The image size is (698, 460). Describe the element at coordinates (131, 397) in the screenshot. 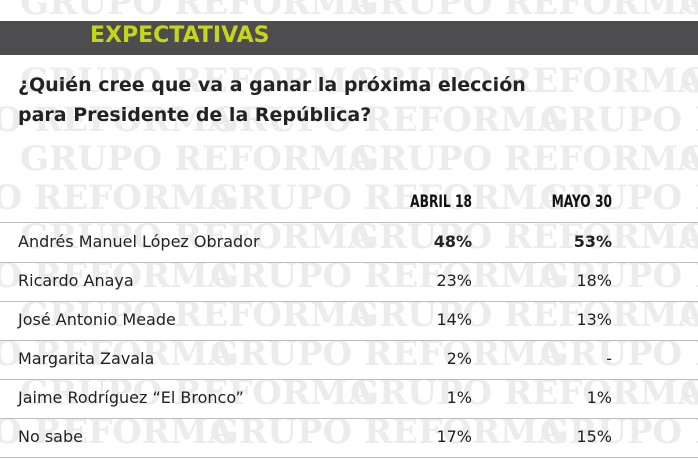

I see `cell-label: Jaime Rodríguez “El Bronco”` at that location.